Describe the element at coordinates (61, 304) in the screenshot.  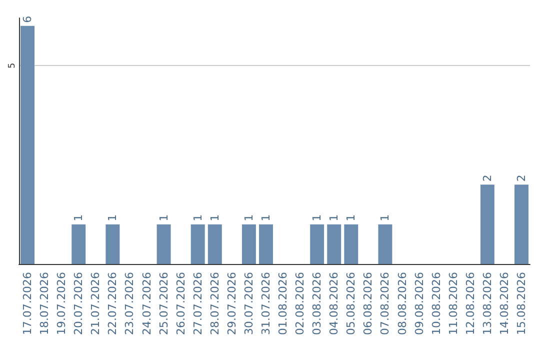
I see `x-tick-label: 19.07.2026` at that location.